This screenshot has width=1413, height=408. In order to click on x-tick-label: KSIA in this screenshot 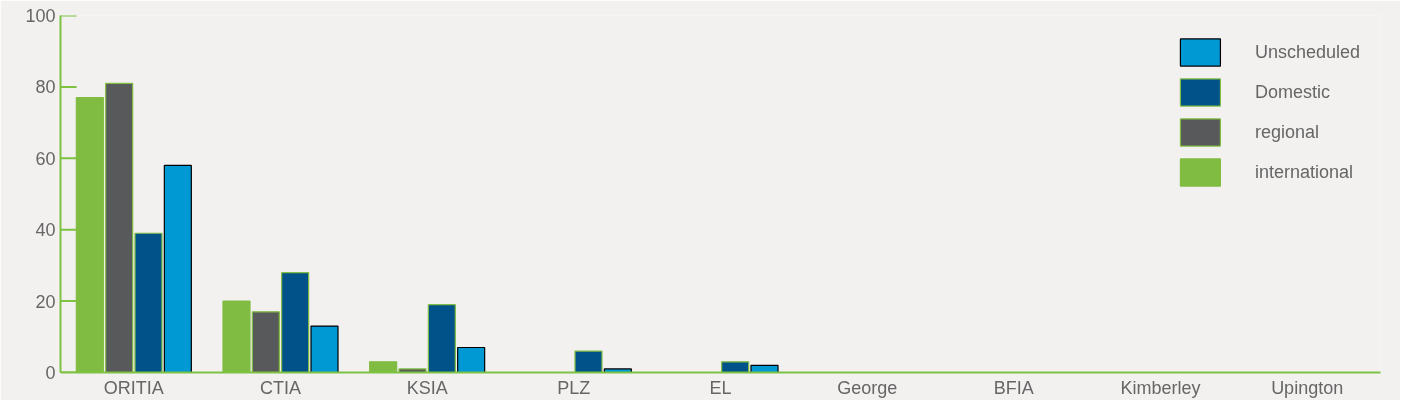, I will do `click(427, 387)`.